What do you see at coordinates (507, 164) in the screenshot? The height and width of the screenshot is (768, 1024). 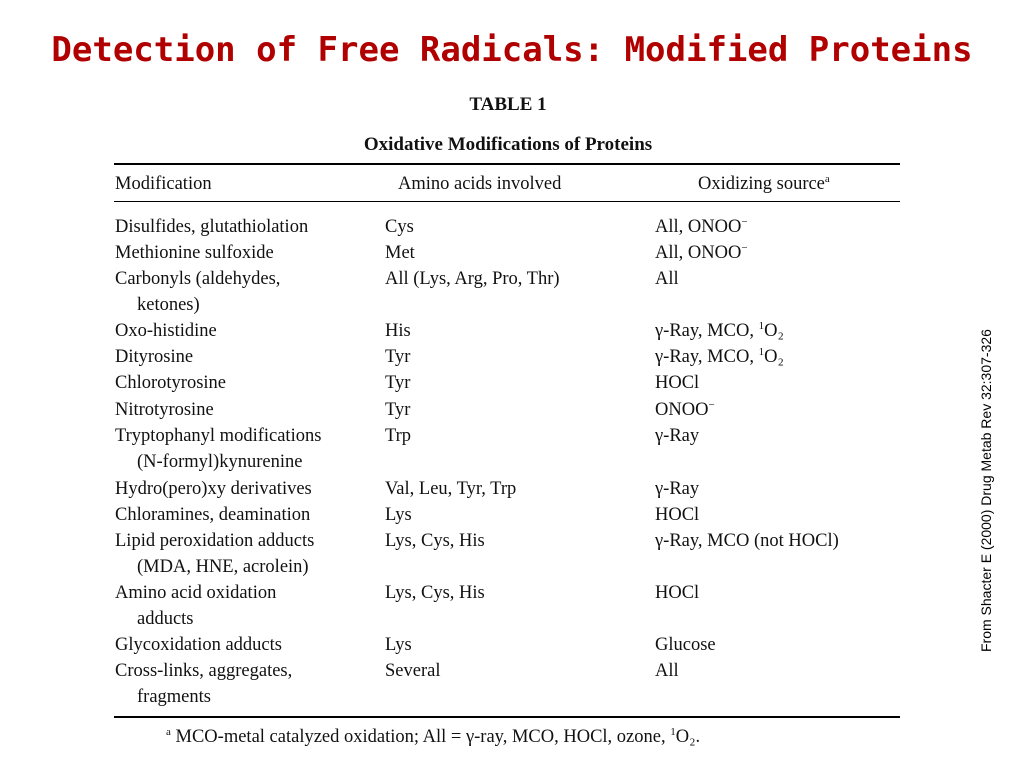 I see `table-top-rule` at bounding box center [507, 164].